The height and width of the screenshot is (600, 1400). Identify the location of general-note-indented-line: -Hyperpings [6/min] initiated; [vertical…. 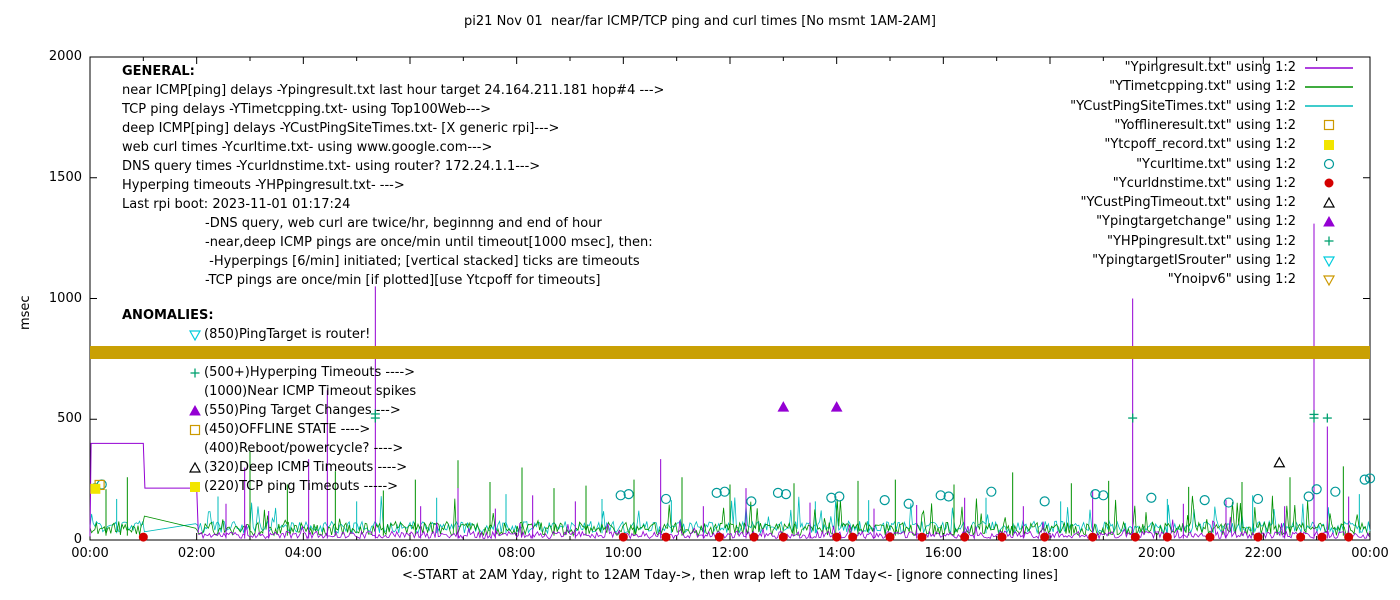
(422, 261).